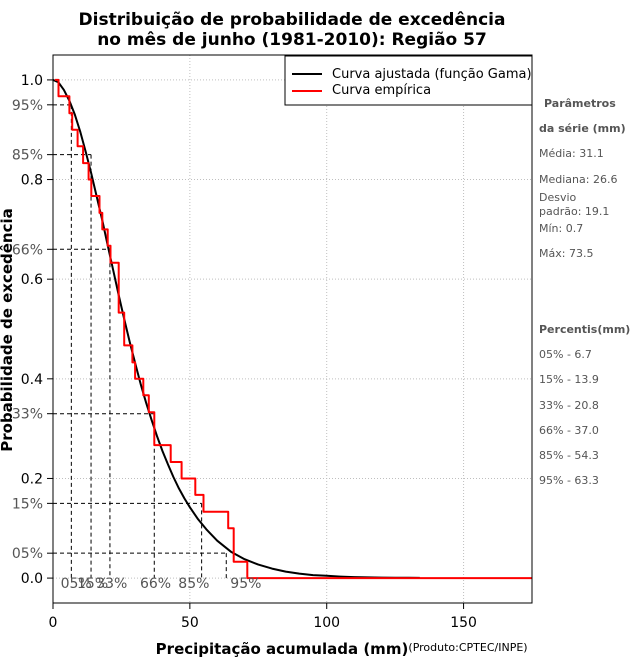 The height and width of the screenshot is (660, 640). I want to click on stat-min: Mín: 0.7, so click(561, 228).